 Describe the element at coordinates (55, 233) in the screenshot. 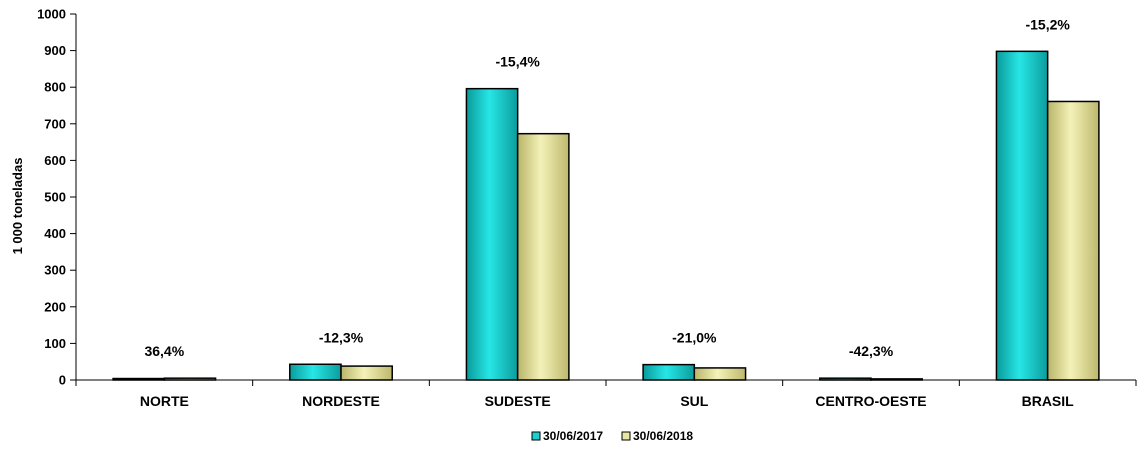

I see `y-tick-label: 400` at that location.